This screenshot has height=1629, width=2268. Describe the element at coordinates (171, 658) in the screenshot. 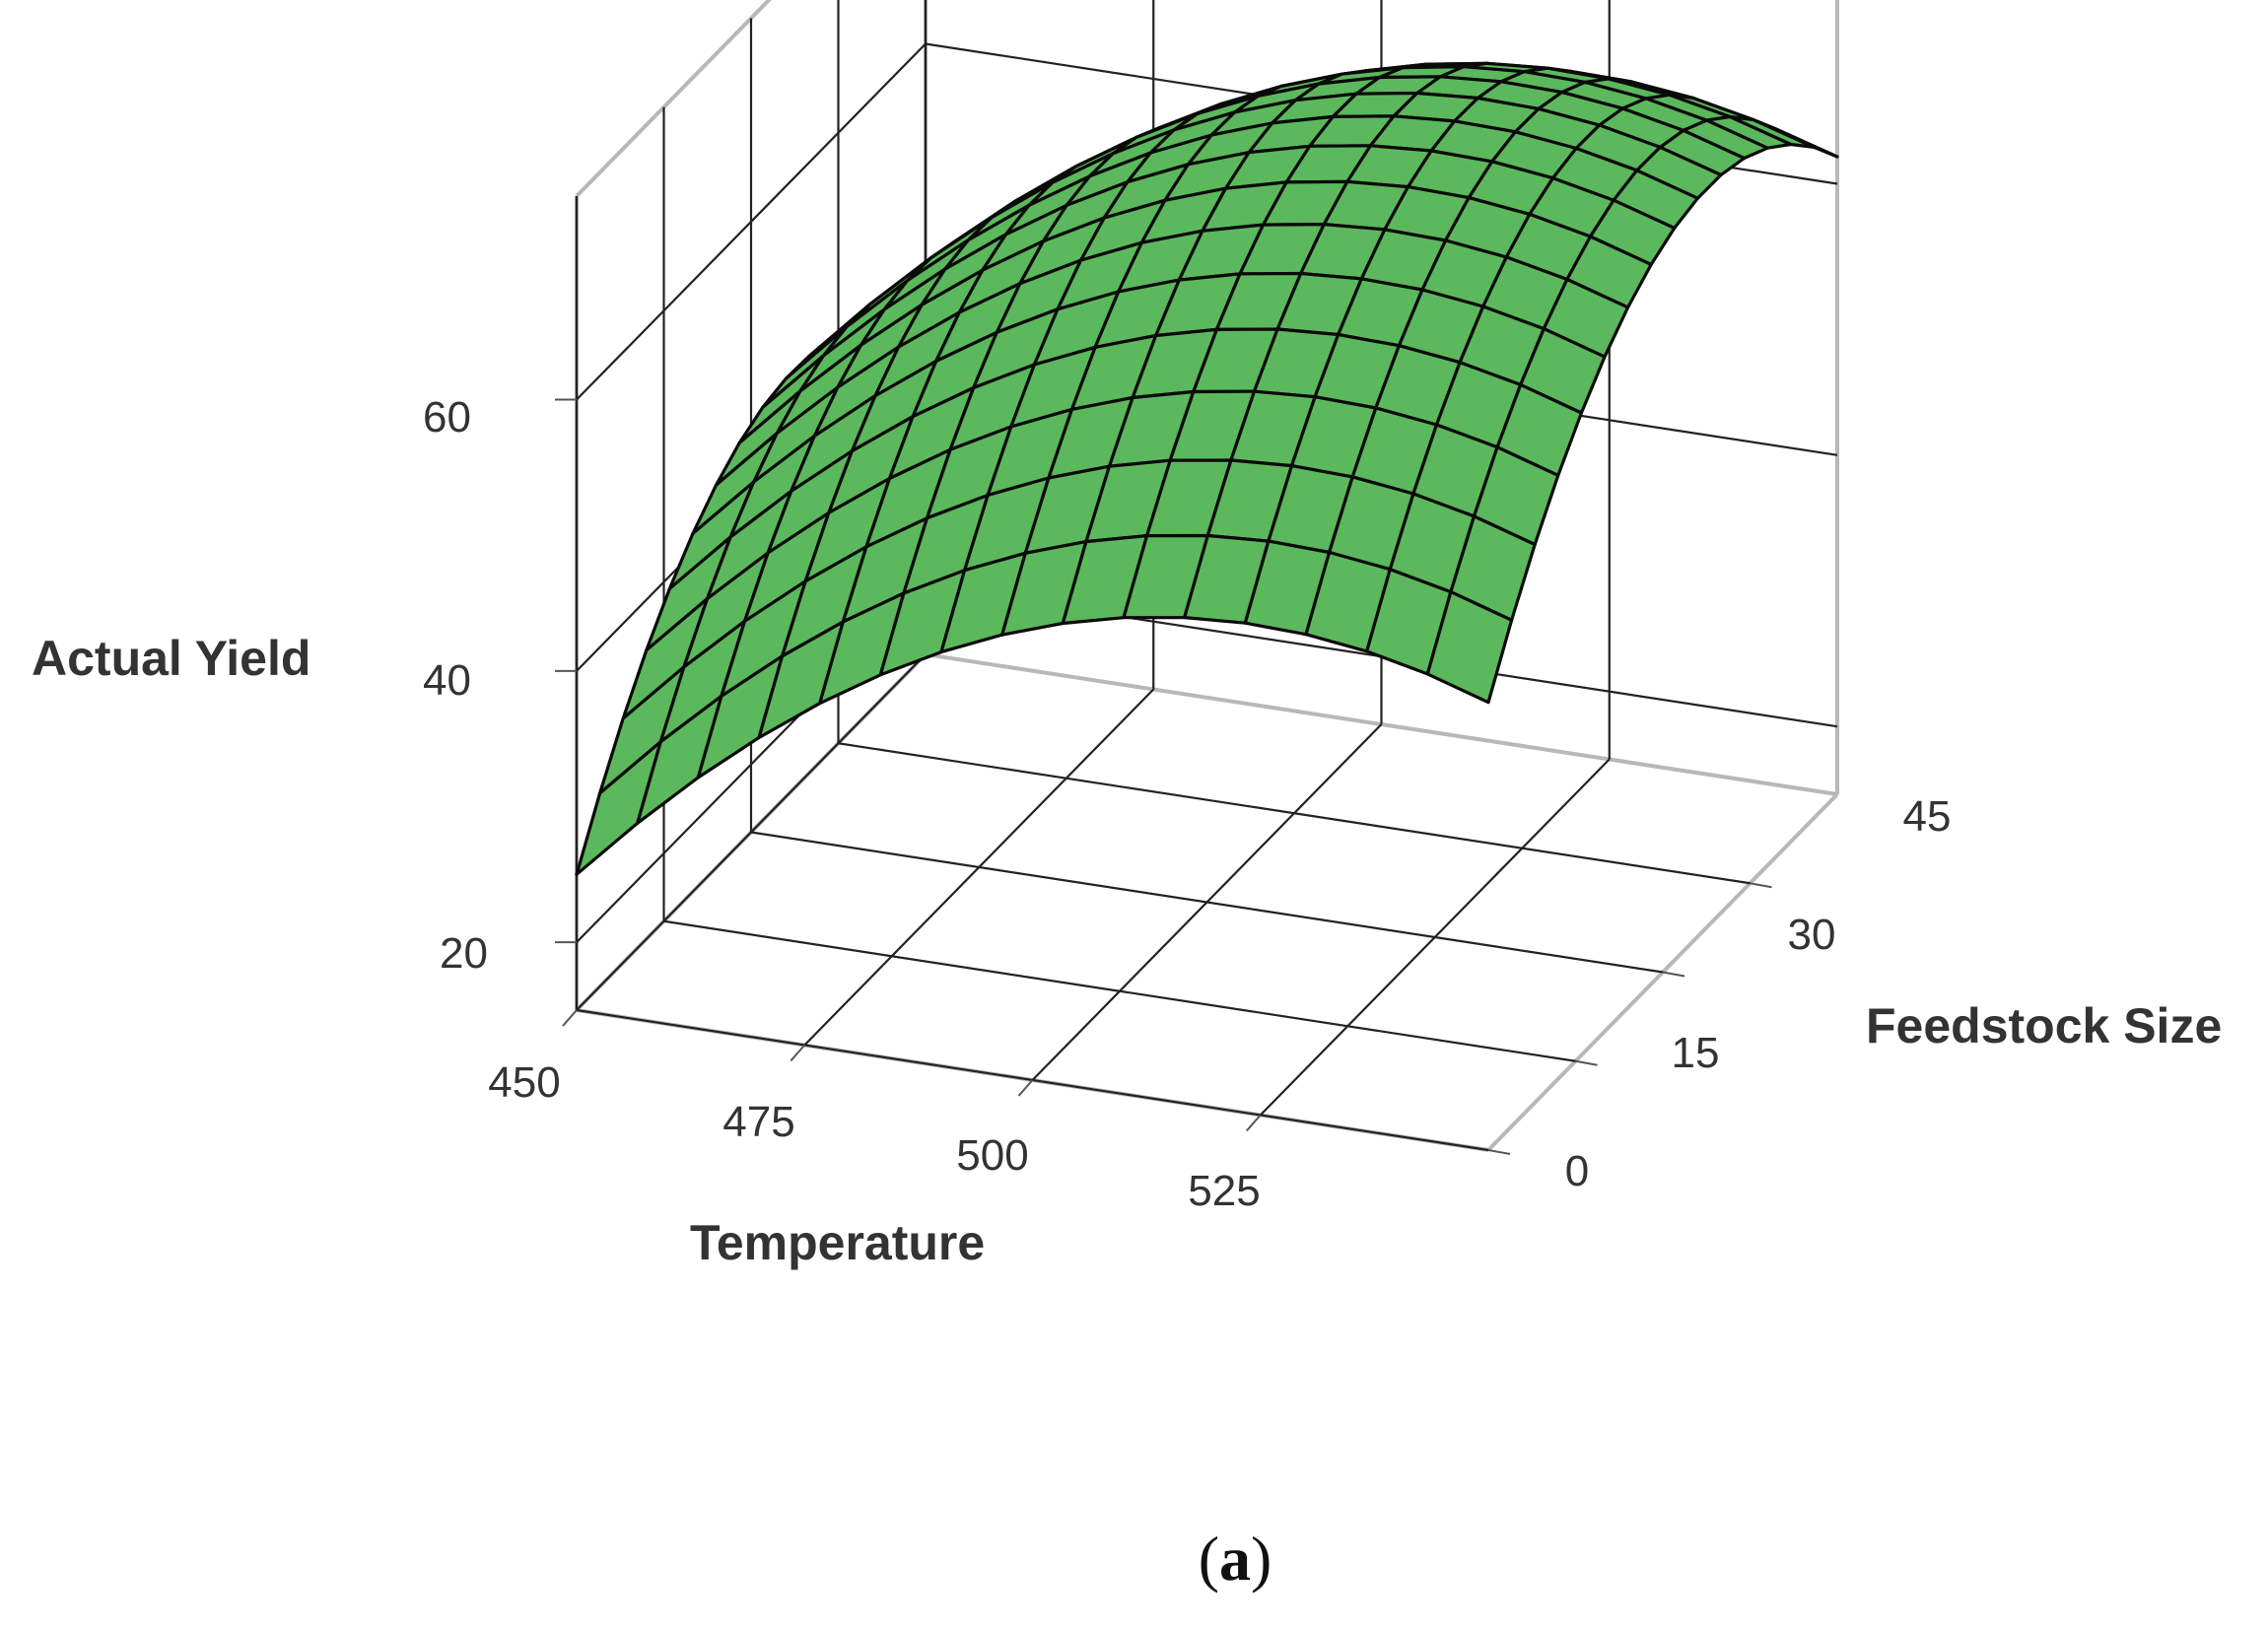

I see `z-axis-title: Actual Yield` at that location.